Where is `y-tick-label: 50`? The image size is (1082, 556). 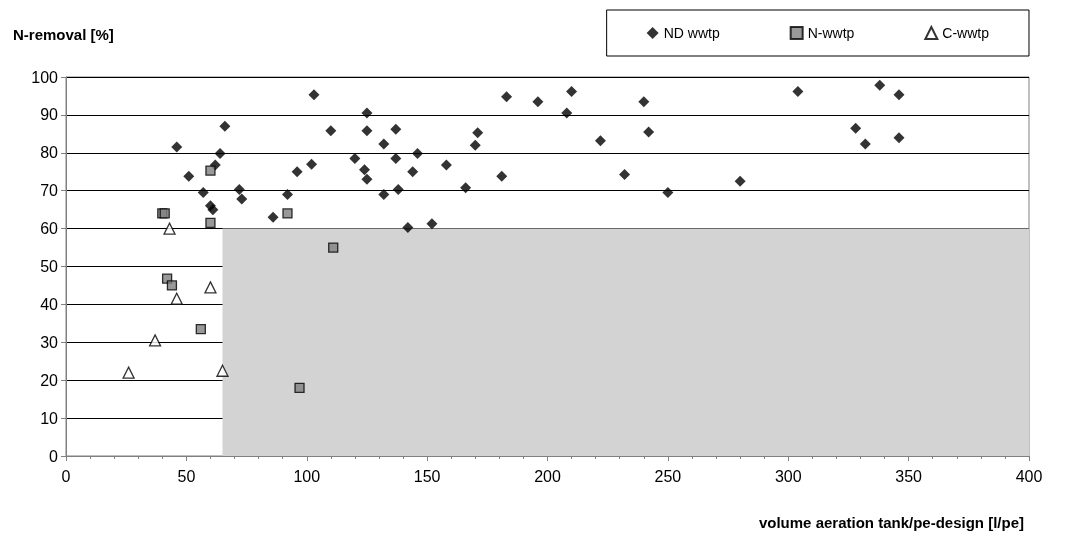
y-tick-label: 50 is located at coordinates (49, 266).